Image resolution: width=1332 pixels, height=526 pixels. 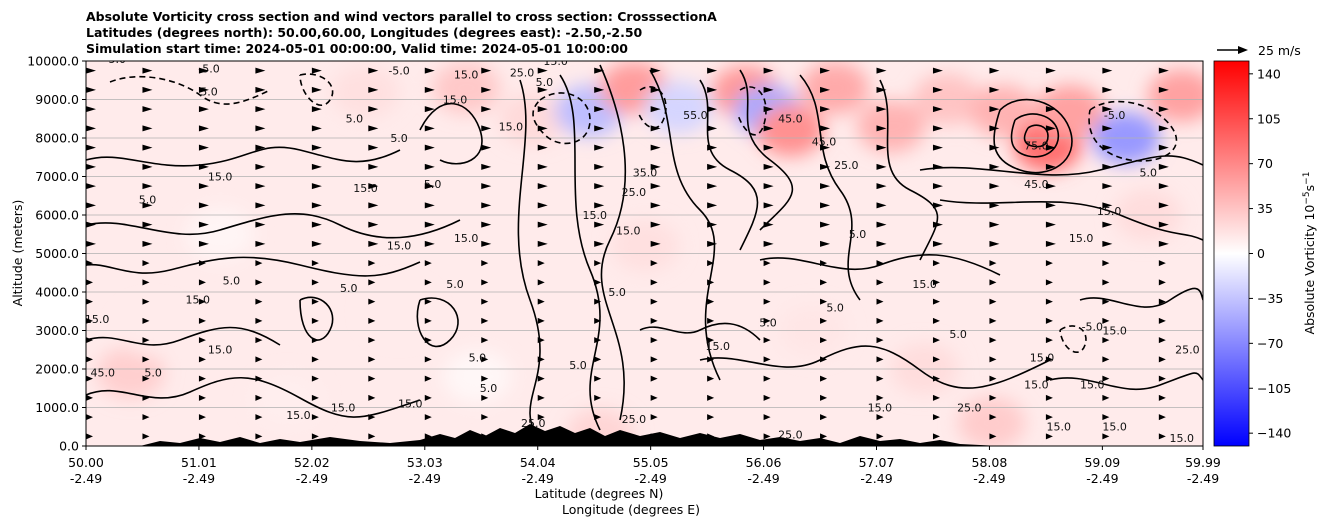 I want to click on colorbar-tick-label: 35, so click(x=1265, y=208).